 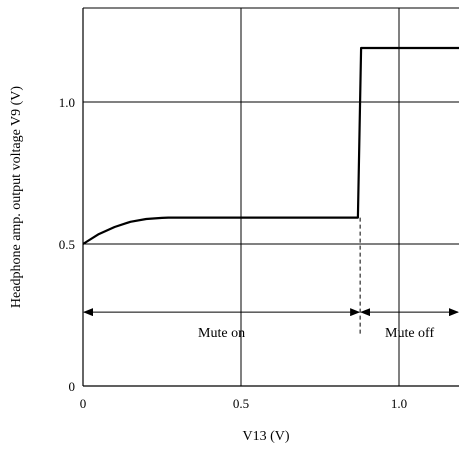 I want to click on y-tick-label: 0, so click(x=72, y=386).